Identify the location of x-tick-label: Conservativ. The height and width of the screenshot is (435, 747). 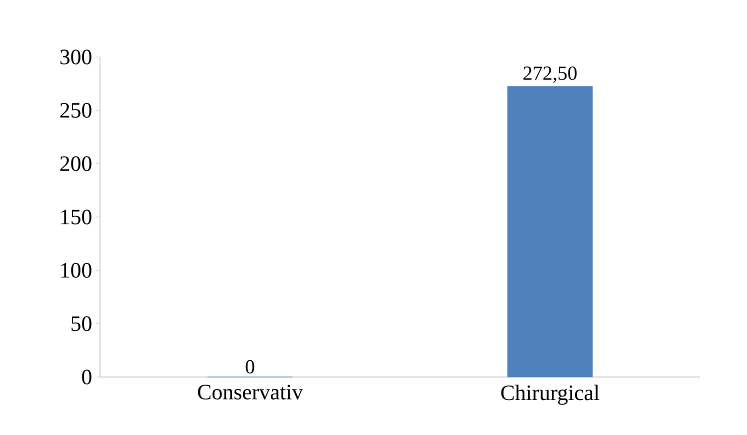
(250, 392).